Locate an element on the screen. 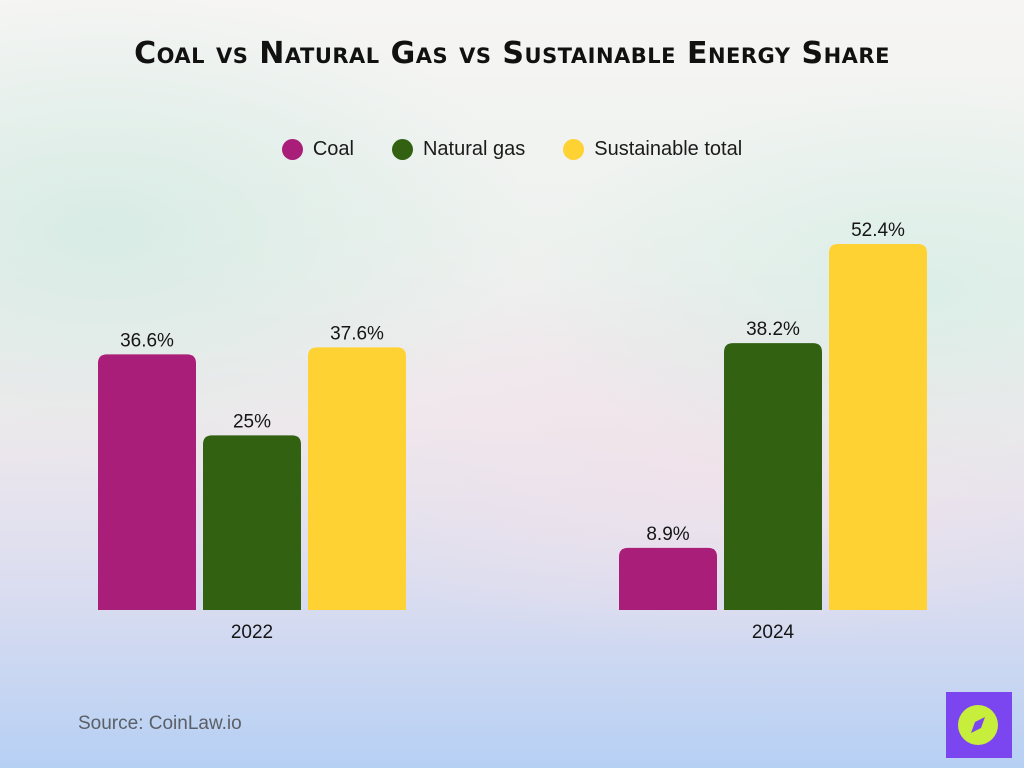 The height and width of the screenshot is (768, 1024). legend-swatch-natural-gas is located at coordinates (402, 149).